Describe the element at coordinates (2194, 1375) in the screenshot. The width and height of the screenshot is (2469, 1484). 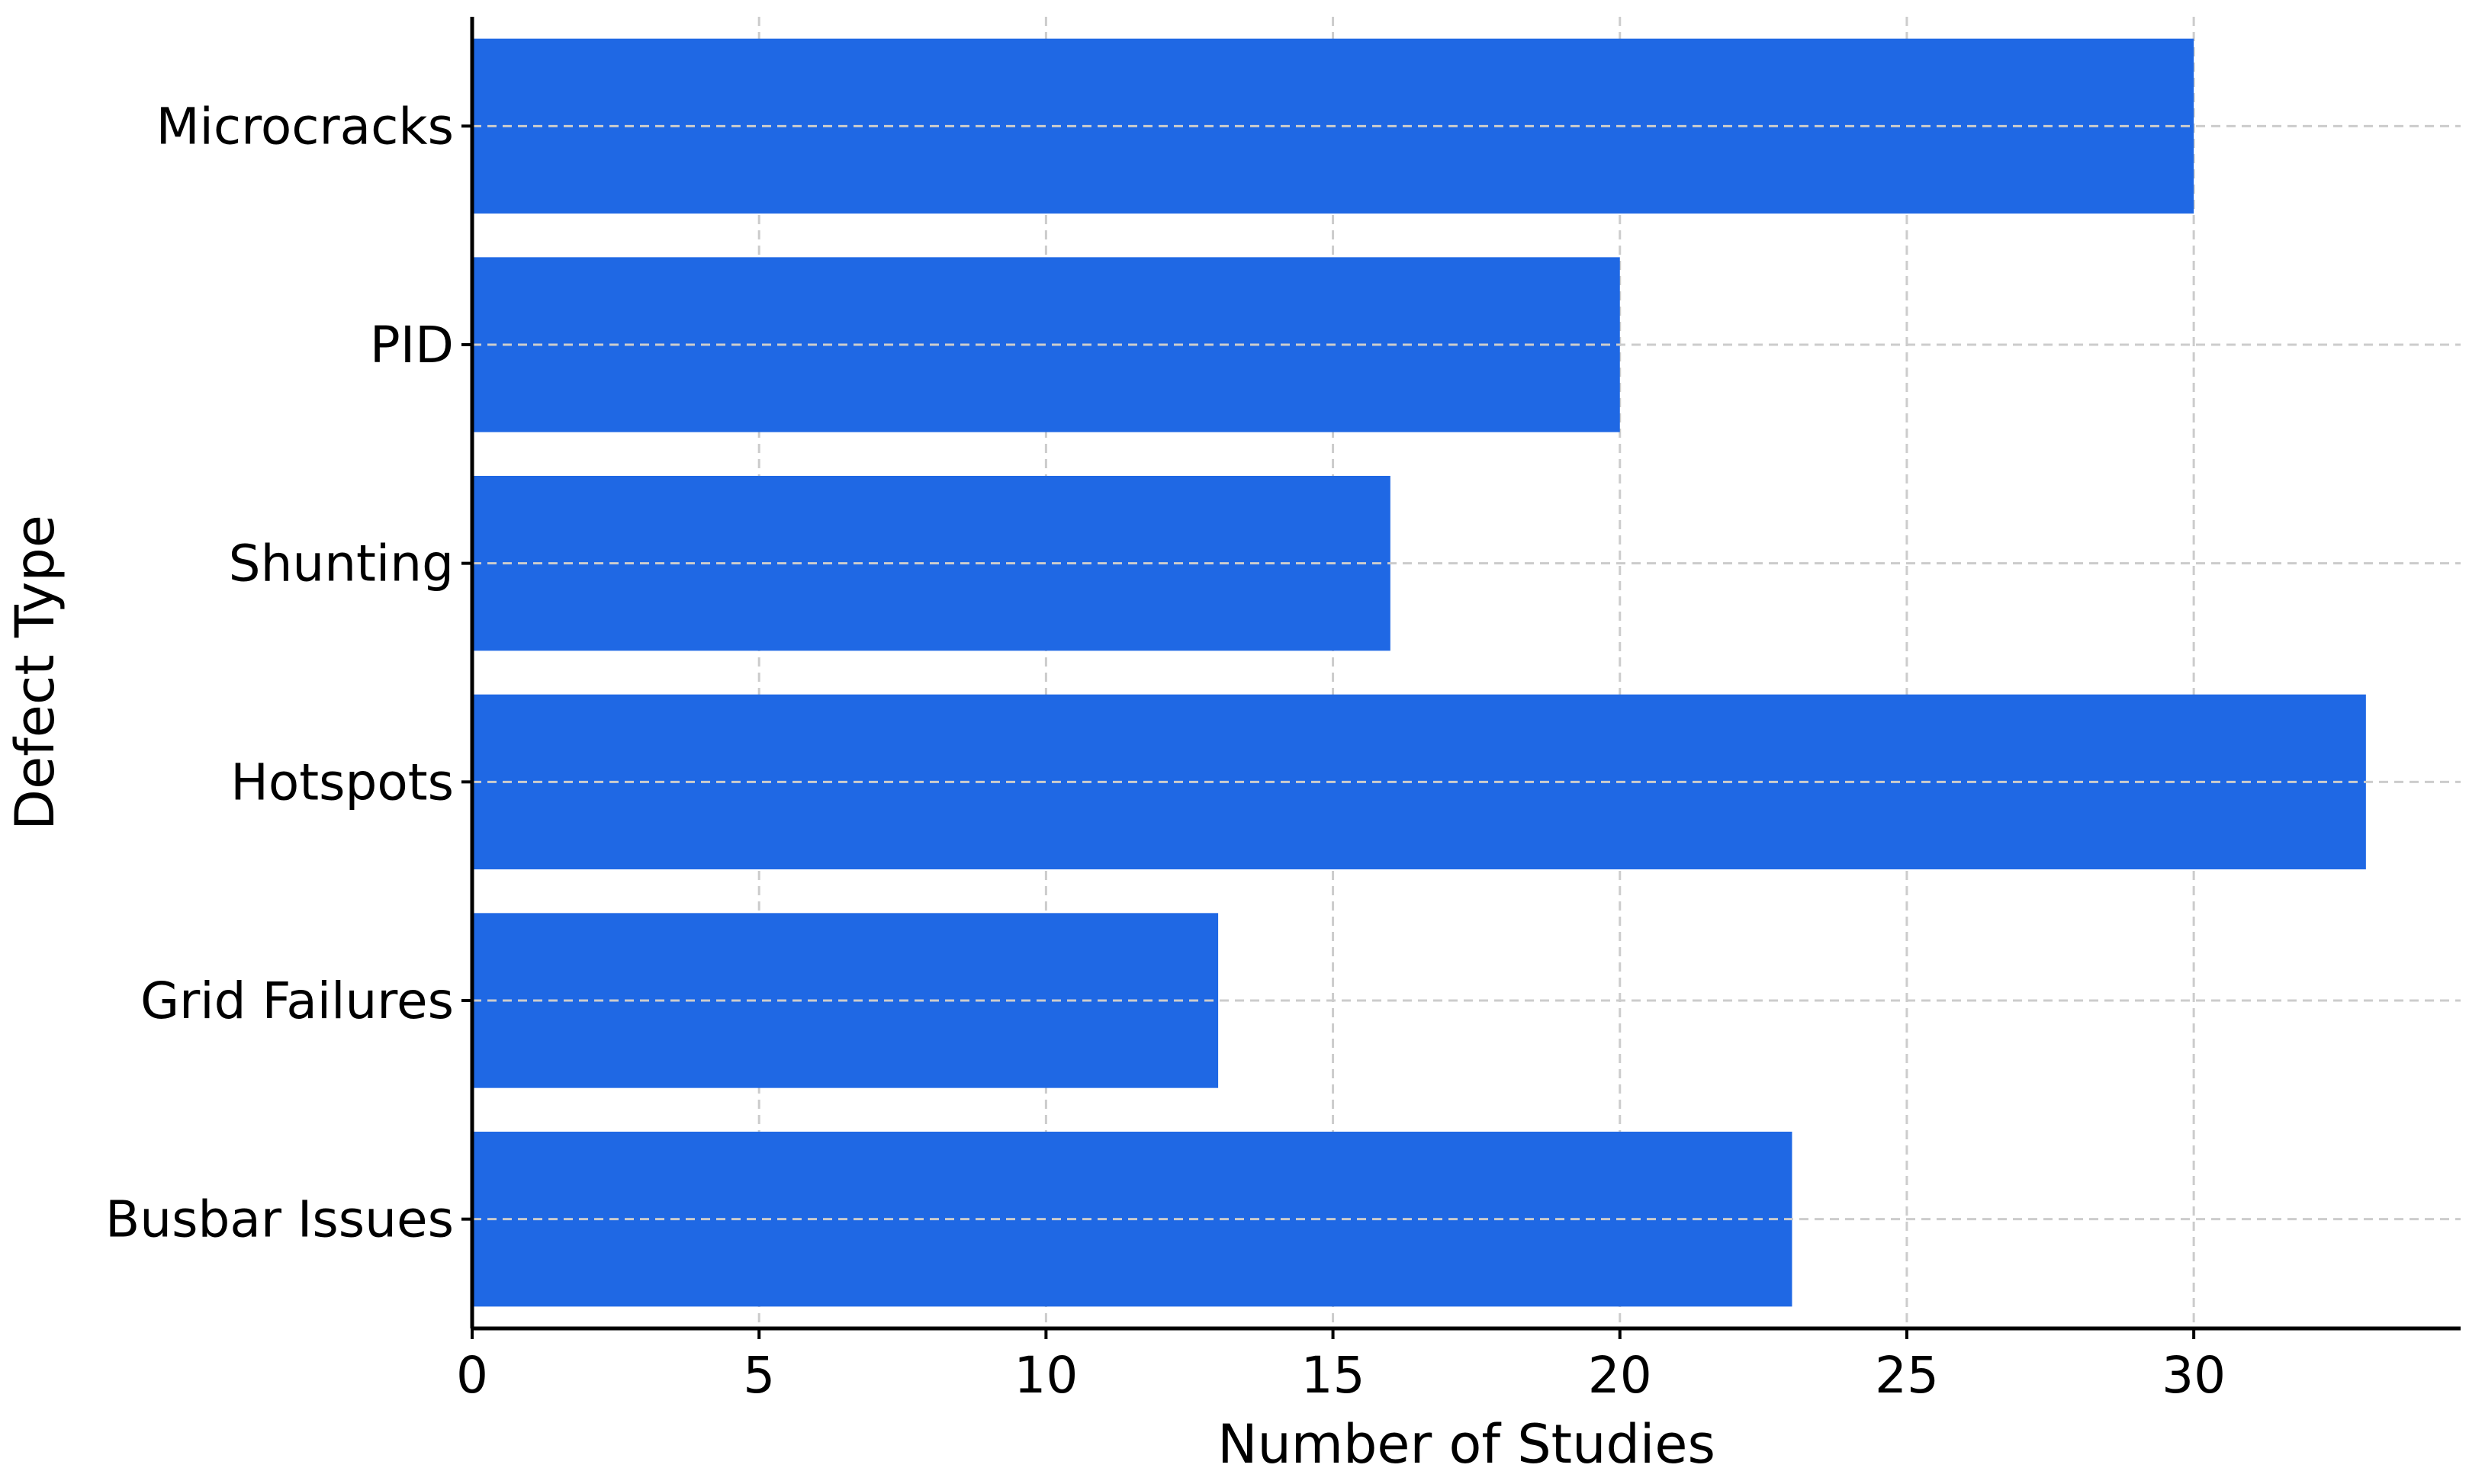
I see `x-tick-label: 30` at that location.